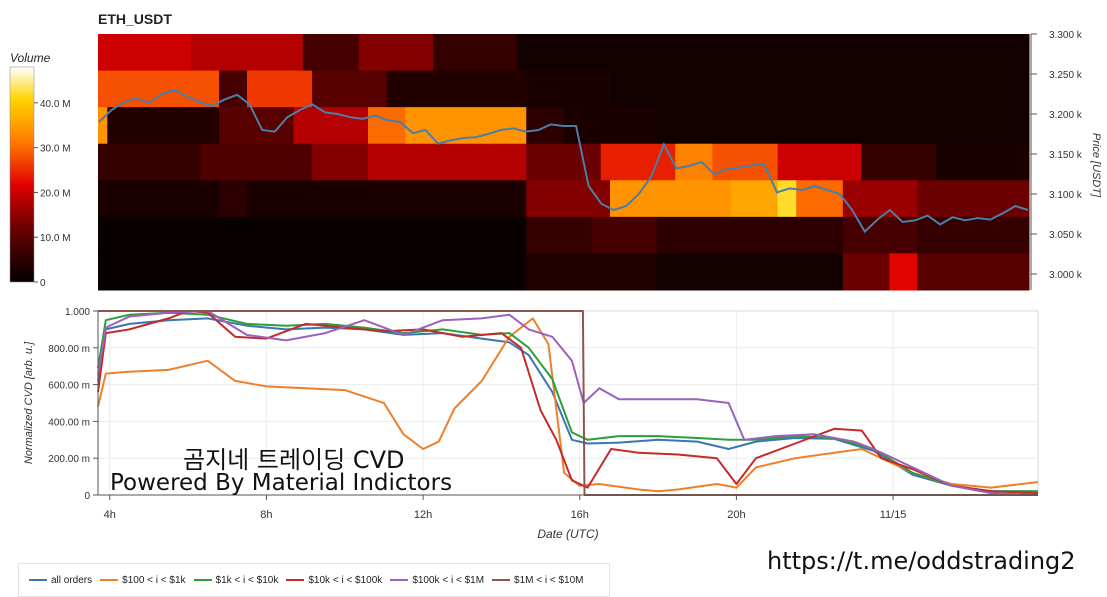 The width and height of the screenshot is (1107, 597). What do you see at coordinates (110, 515) in the screenshot?
I see `cvd-x-tick-label: 4h` at bounding box center [110, 515].